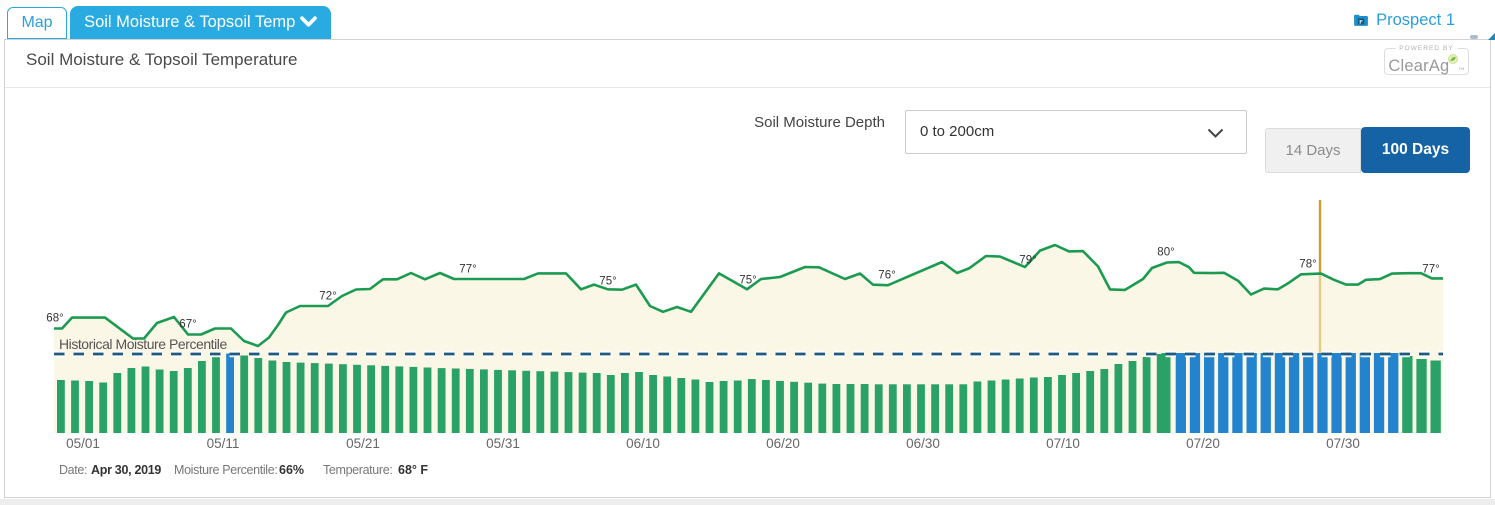 This screenshot has width=1495, height=505. What do you see at coordinates (783, 443) in the screenshot?
I see `svg-text: 06/20` at bounding box center [783, 443].